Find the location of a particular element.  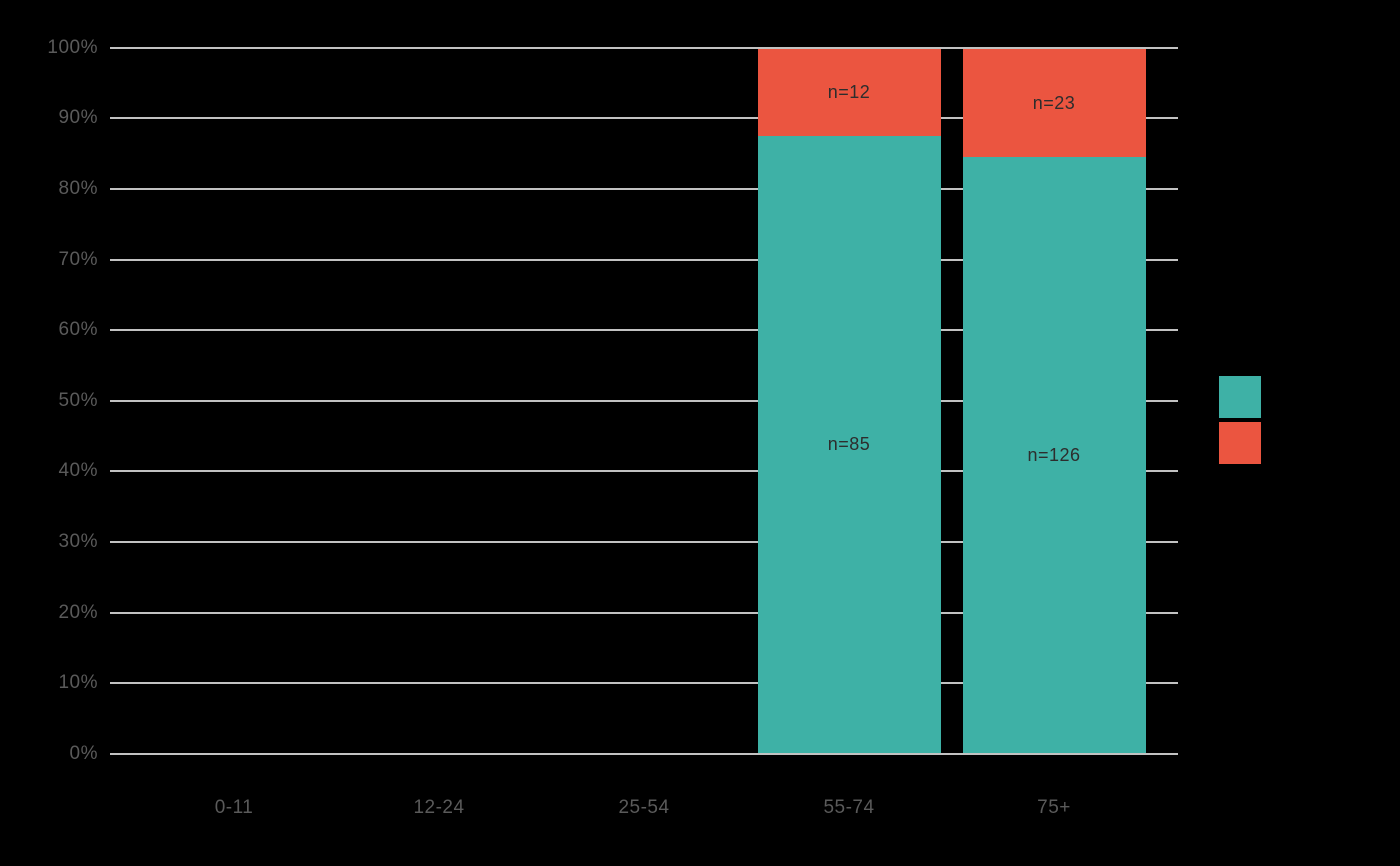

bar-75+: n=23 n=126 is located at coordinates (1054, 401).